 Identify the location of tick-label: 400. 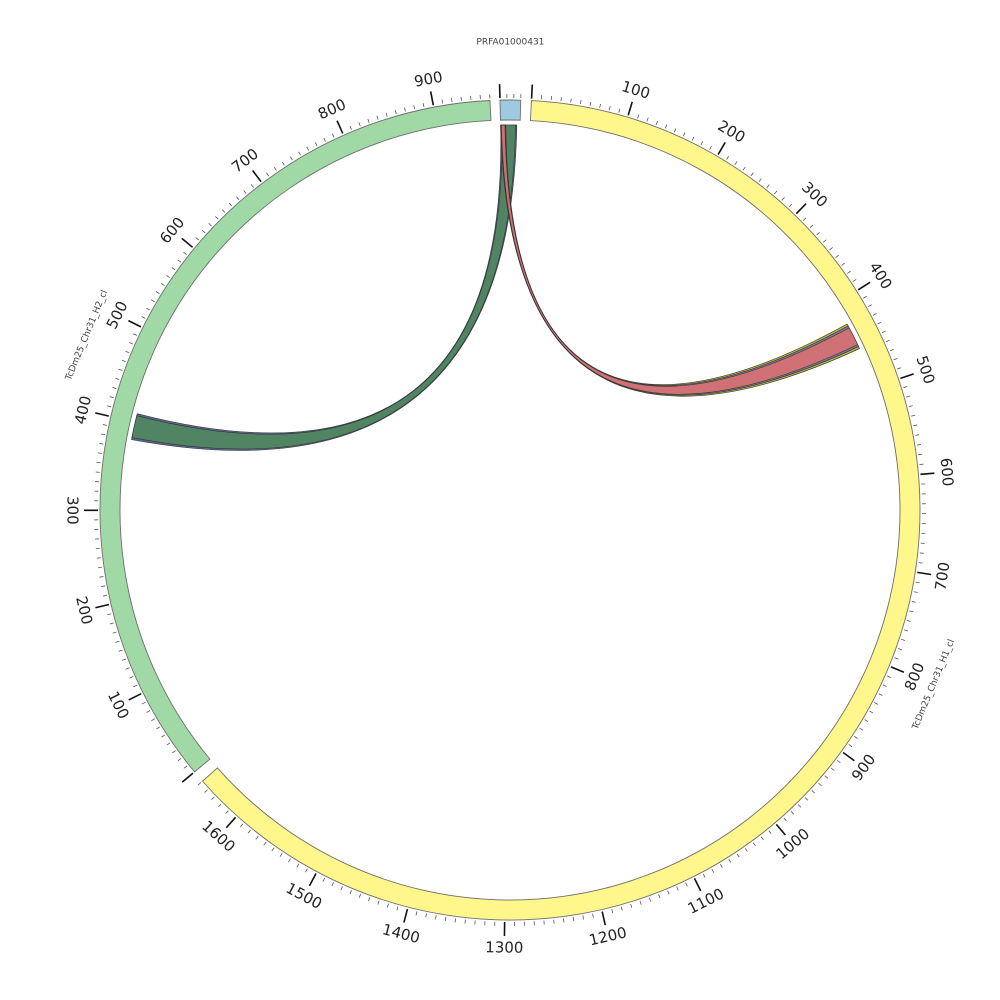
(880, 276).